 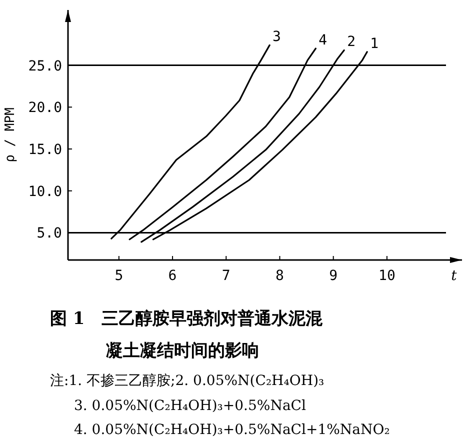 I want to click on y-tick-label: 5.0, so click(x=49, y=234).